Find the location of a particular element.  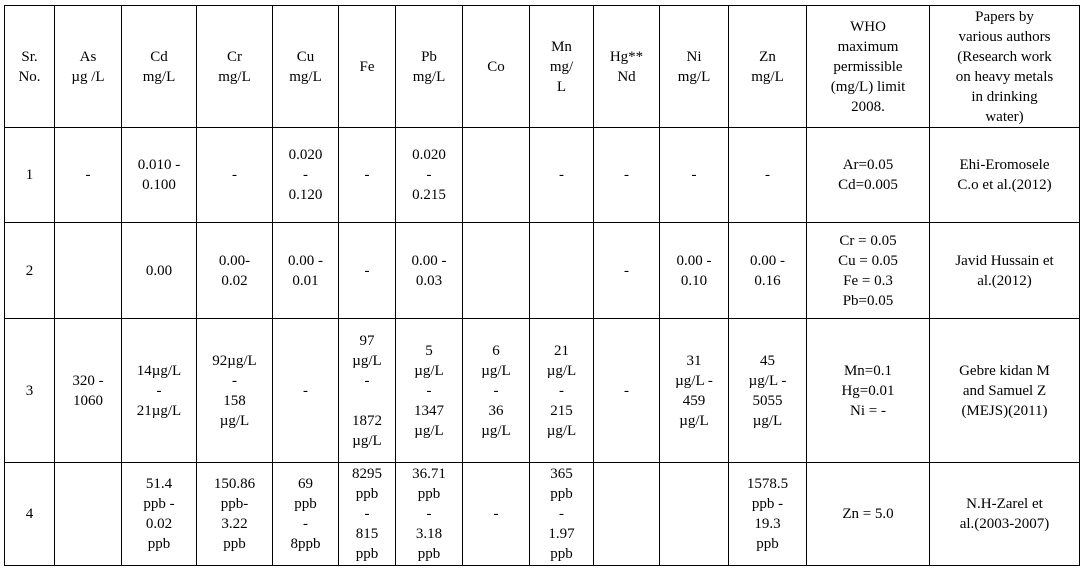

cell-cr: 0.00- 0.02 is located at coordinates (234, 270).